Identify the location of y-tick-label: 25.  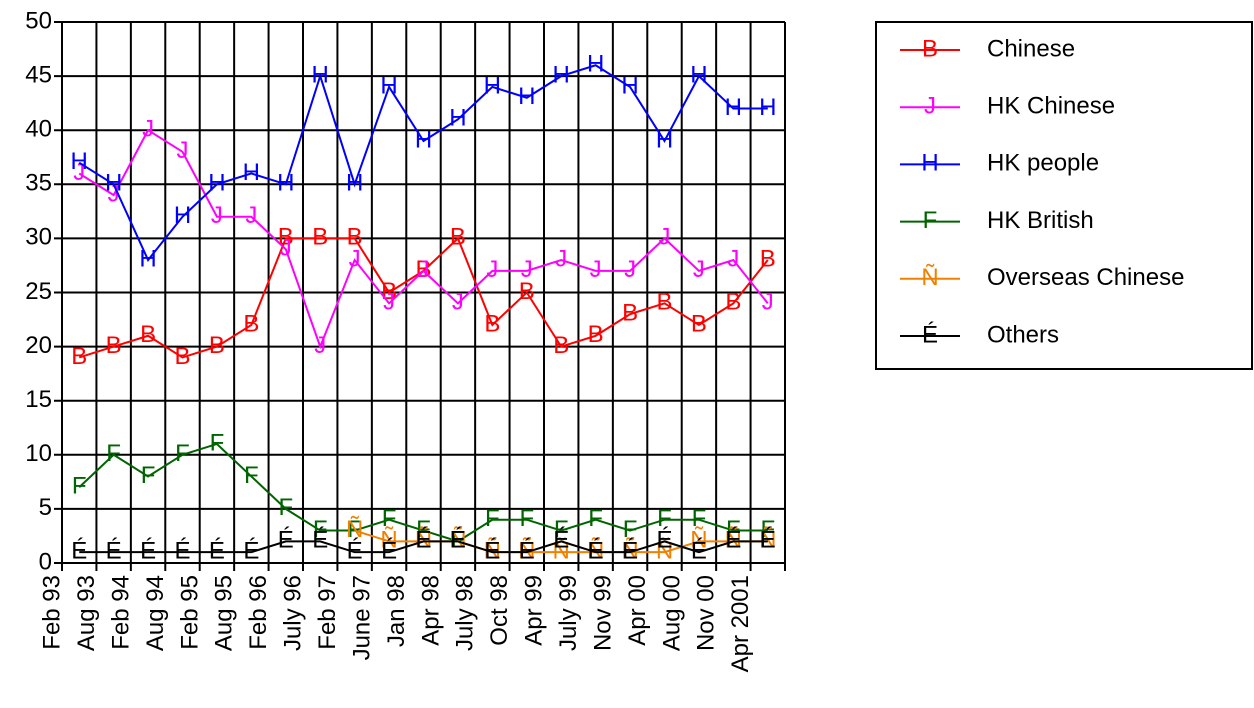
(38, 291).